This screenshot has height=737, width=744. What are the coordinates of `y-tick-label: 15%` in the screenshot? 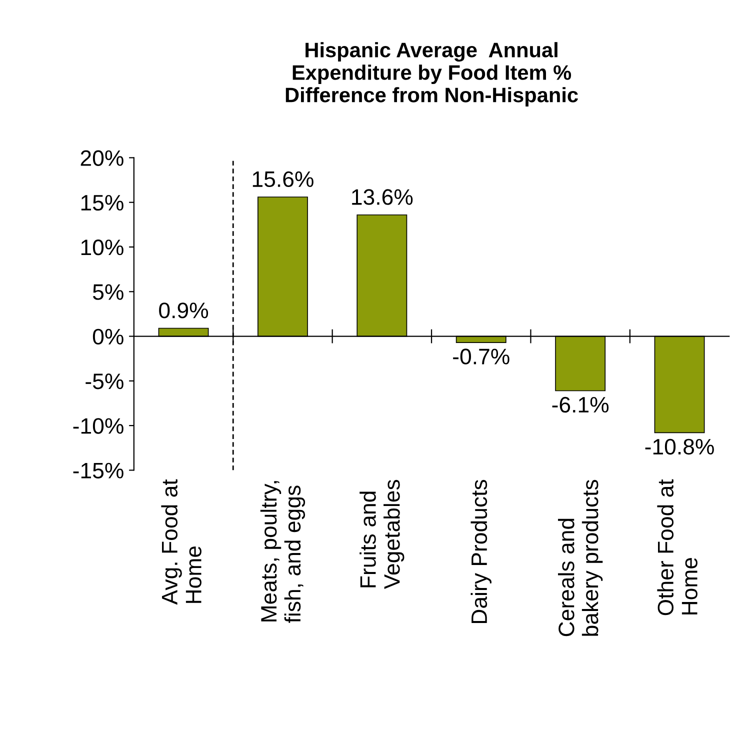 It's located at (102, 202).